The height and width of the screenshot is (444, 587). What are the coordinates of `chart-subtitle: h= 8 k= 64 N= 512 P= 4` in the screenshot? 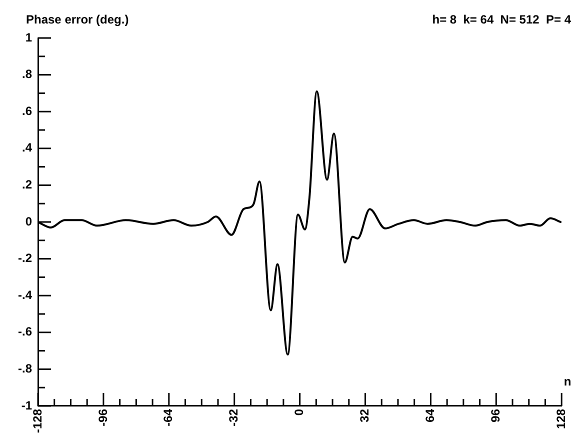 It's located at (502, 19).